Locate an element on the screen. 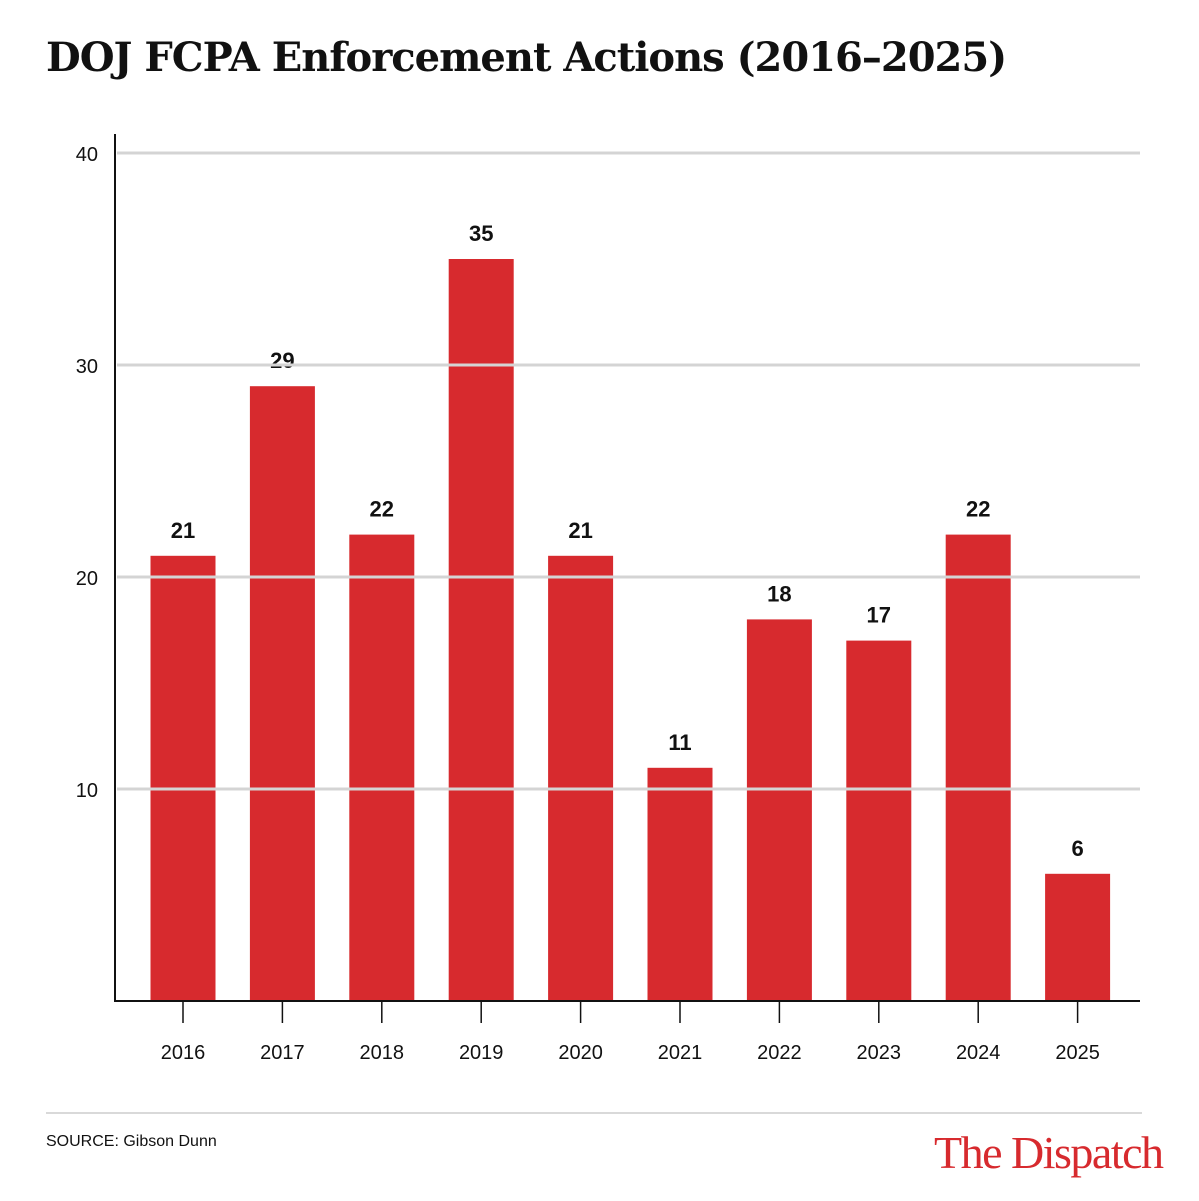 The image size is (1199, 1201). bar-2025 is located at coordinates (1078, 937).